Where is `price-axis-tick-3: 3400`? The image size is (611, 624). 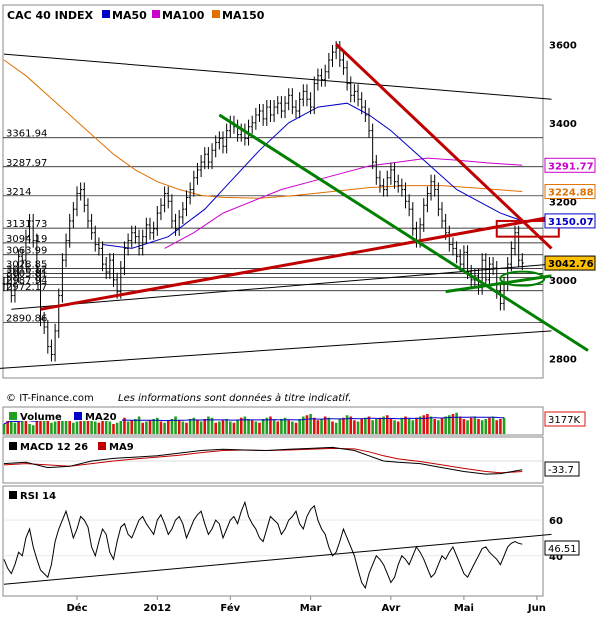
price-axis-tick-3: 3400 is located at coordinates (563, 124).